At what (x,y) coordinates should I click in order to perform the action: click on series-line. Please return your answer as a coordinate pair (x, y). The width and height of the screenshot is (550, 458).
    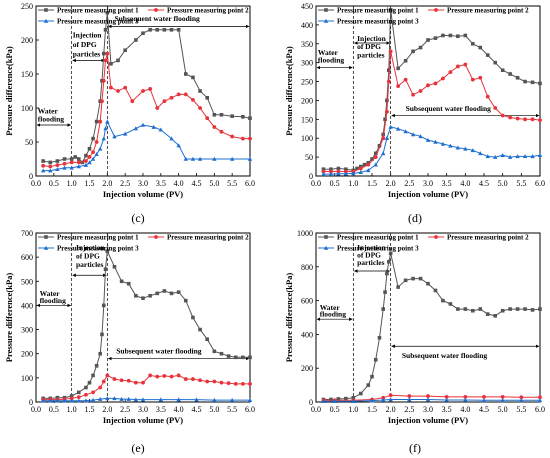
    Looking at the image, I should click on (146, 387).